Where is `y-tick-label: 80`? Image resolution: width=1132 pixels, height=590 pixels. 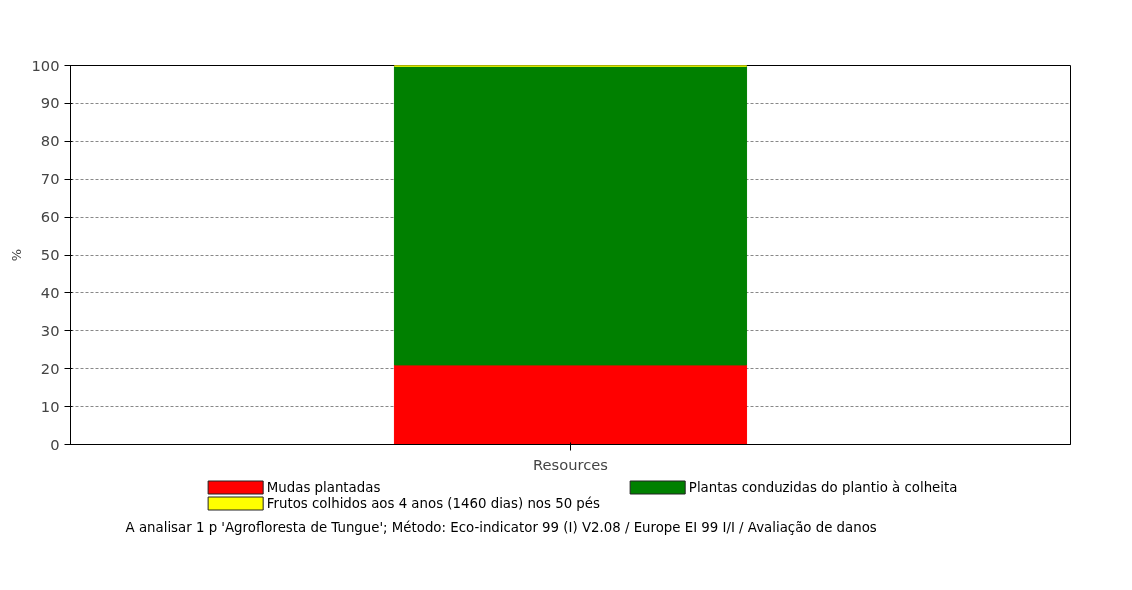 y-tick-label: 80 is located at coordinates (50, 141).